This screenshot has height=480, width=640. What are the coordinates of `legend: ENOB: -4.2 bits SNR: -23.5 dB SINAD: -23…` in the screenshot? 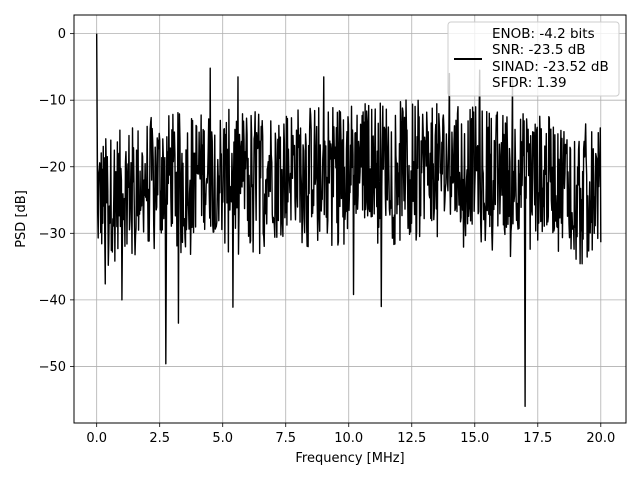 It's located at (533, 59).